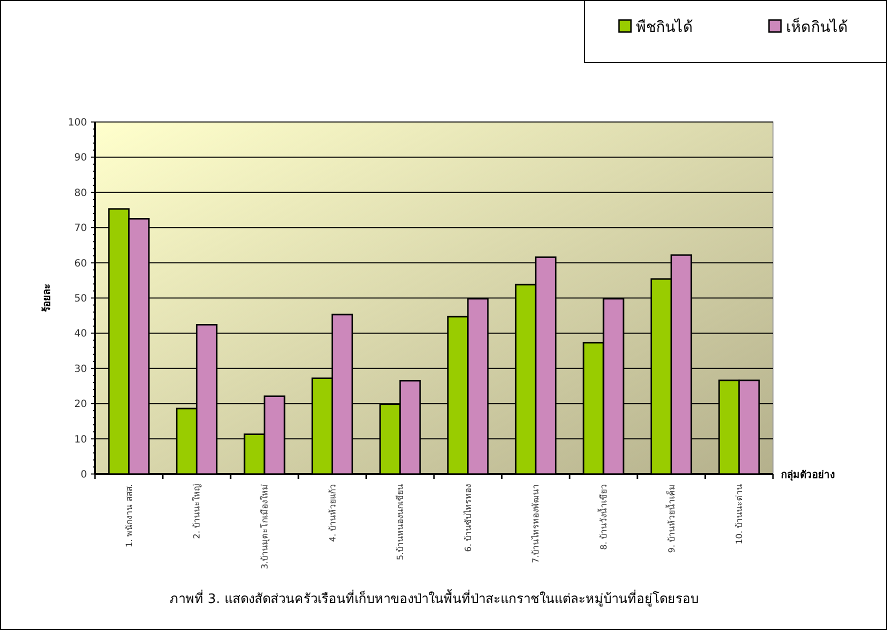  What do you see at coordinates (80, 404) in the screenshot?
I see `y-tick-label: 20` at bounding box center [80, 404].